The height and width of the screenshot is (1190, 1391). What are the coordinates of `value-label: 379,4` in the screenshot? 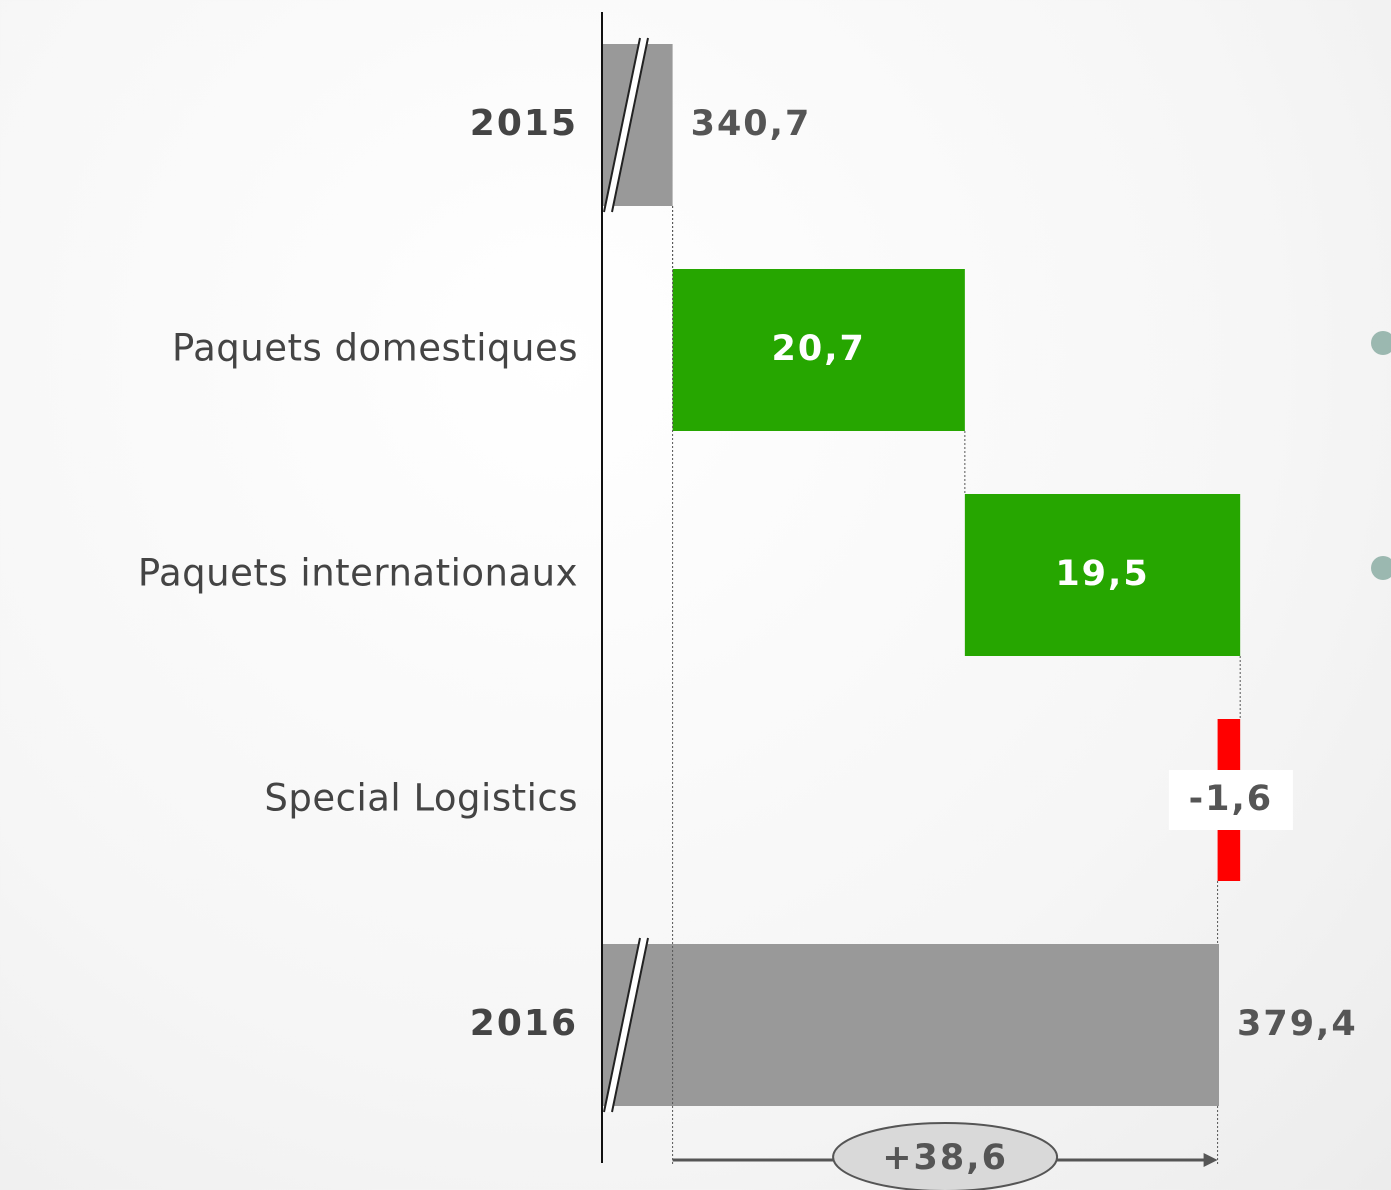 It's located at (1297, 1024).